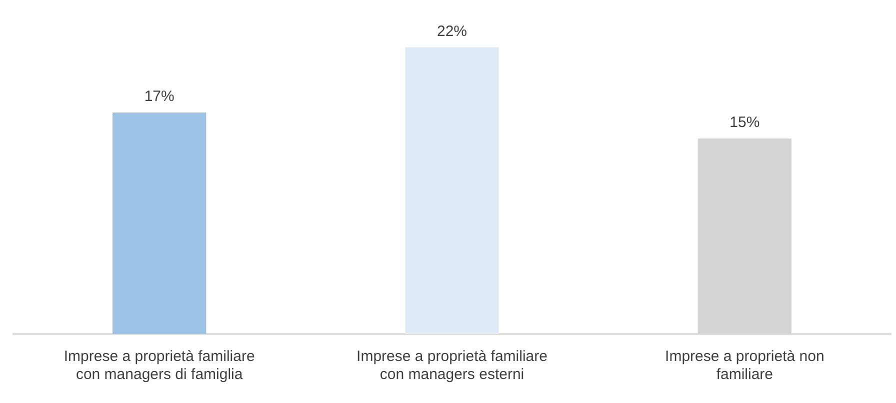 This screenshot has width=896, height=403. What do you see at coordinates (452, 31) in the screenshot?
I see `data-label: 22%` at bounding box center [452, 31].